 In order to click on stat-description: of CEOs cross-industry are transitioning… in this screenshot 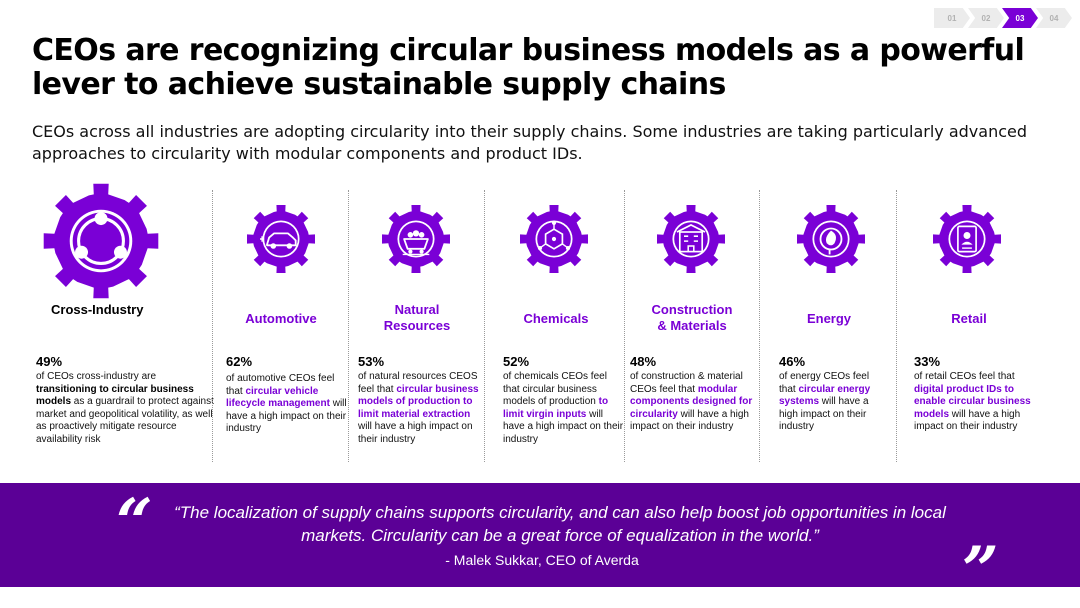, I will do `click(125, 408)`.